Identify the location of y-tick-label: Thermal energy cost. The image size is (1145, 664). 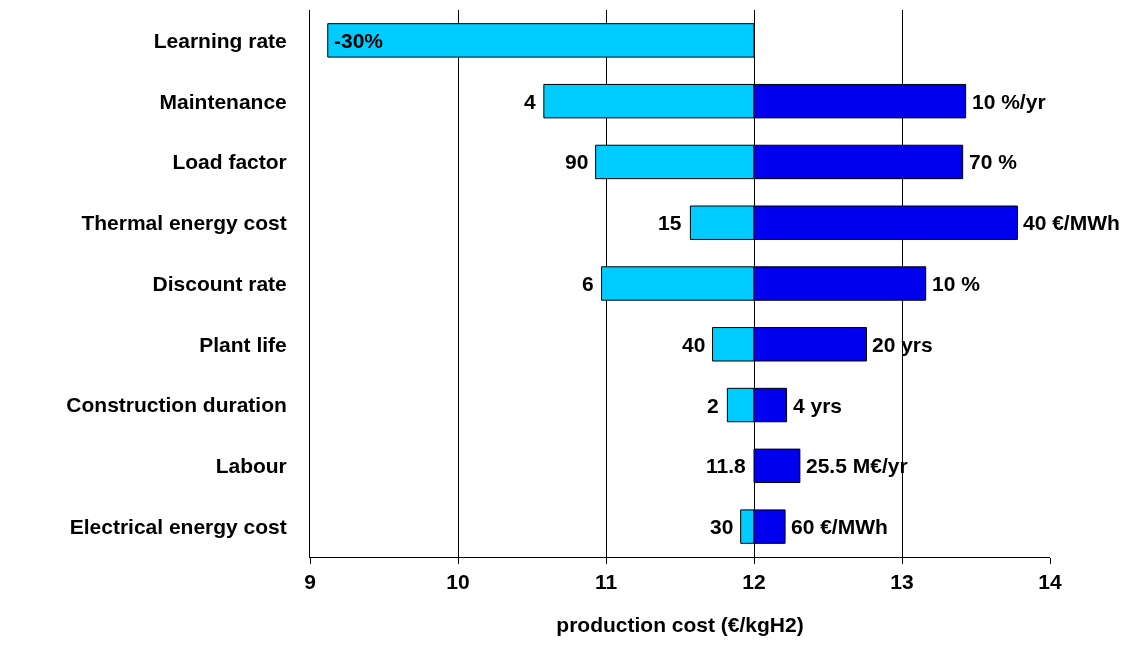
(184, 223).